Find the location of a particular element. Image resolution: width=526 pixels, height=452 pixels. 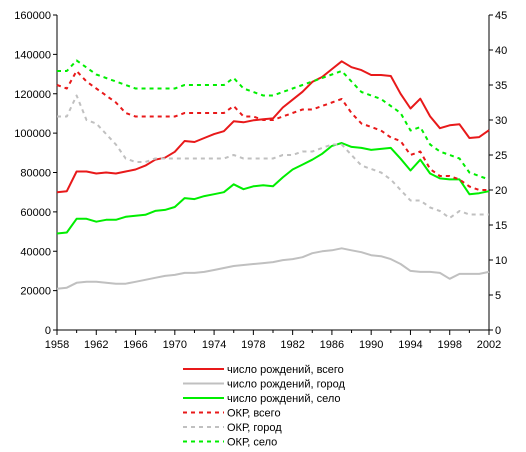

right-tick-label: 35 is located at coordinates (501, 86).